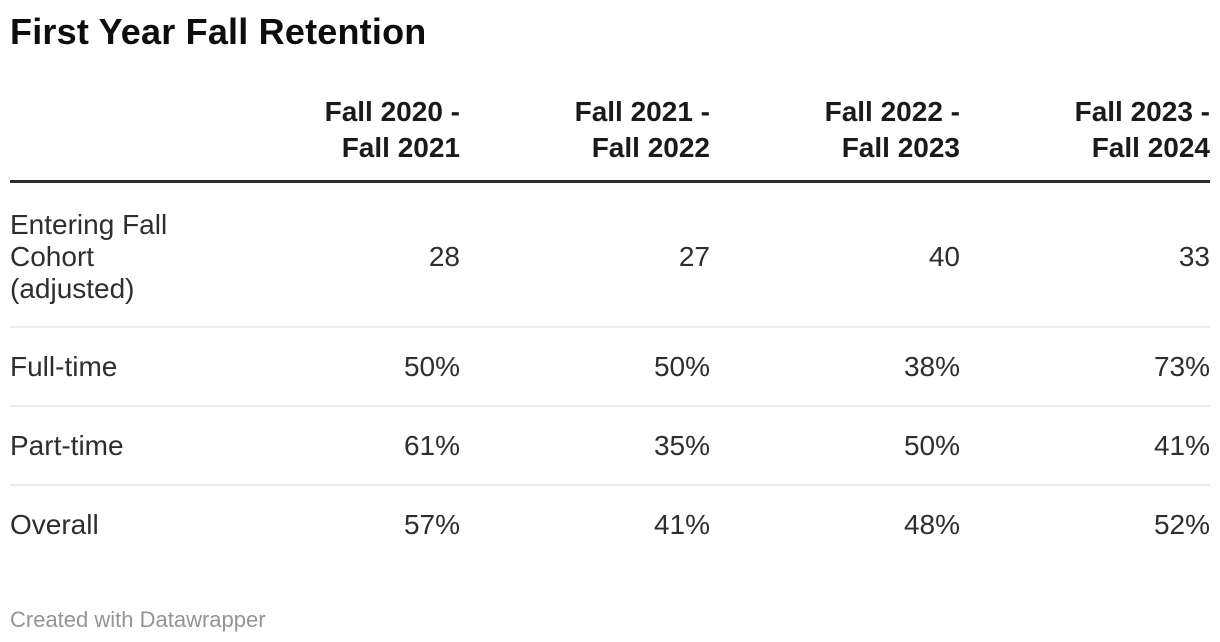 Image resolution: width=1220 pixels, height=642 pixels. I want to click on cell-value: 52%, so click(1181, 524).